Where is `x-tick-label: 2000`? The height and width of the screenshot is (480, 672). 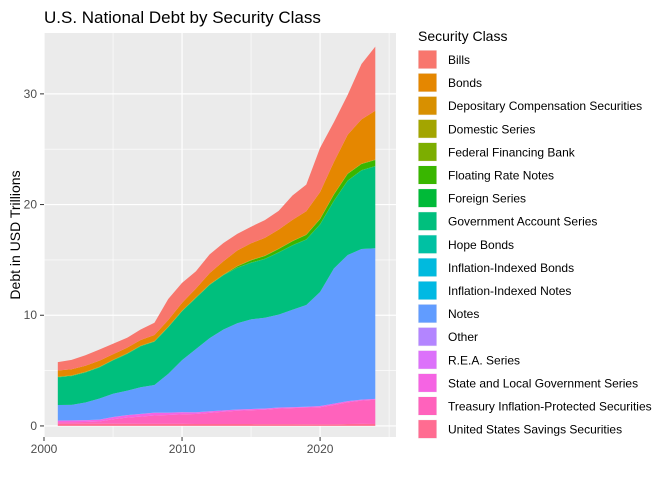 x-tick-label: 2000 is located at coordinates (44, 449).